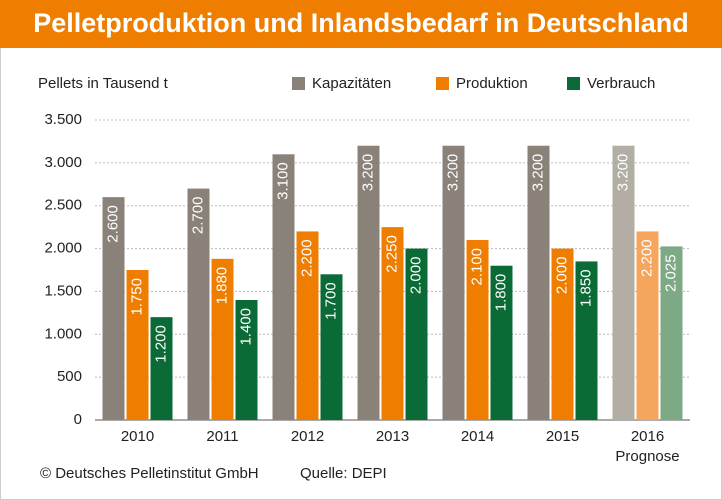 Image resolution: width=722 pixels, height=500 pixels. What do you see at coordinates (160, 344) in the screenshot?
I see `value-label: 1.200` at bounding box center [160, 344].